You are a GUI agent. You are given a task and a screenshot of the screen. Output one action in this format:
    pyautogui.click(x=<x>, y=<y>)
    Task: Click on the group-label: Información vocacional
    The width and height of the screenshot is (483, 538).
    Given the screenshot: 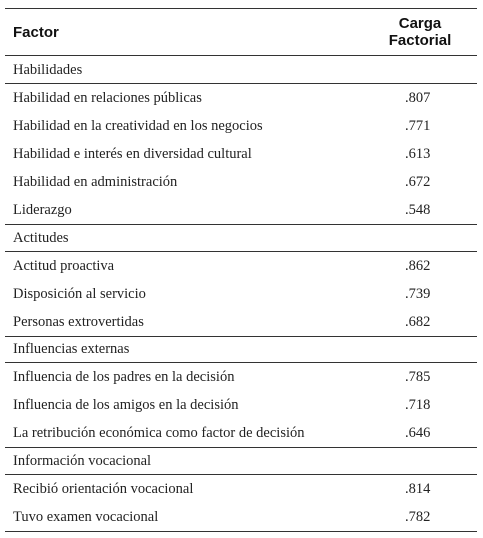 What is the action you would take?
    pyautogui.click(x=82, y=460)
    